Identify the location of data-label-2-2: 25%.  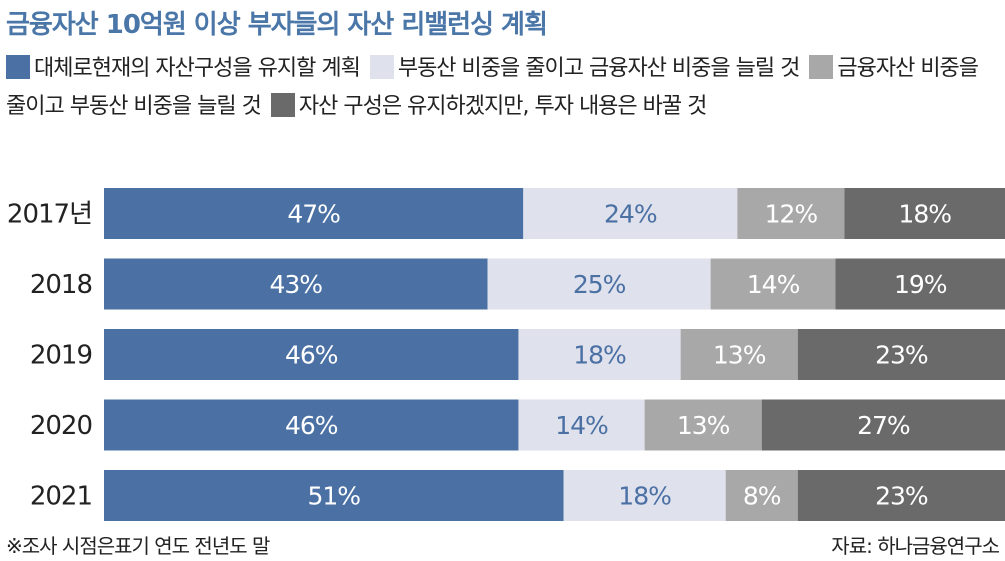
(599, 284).